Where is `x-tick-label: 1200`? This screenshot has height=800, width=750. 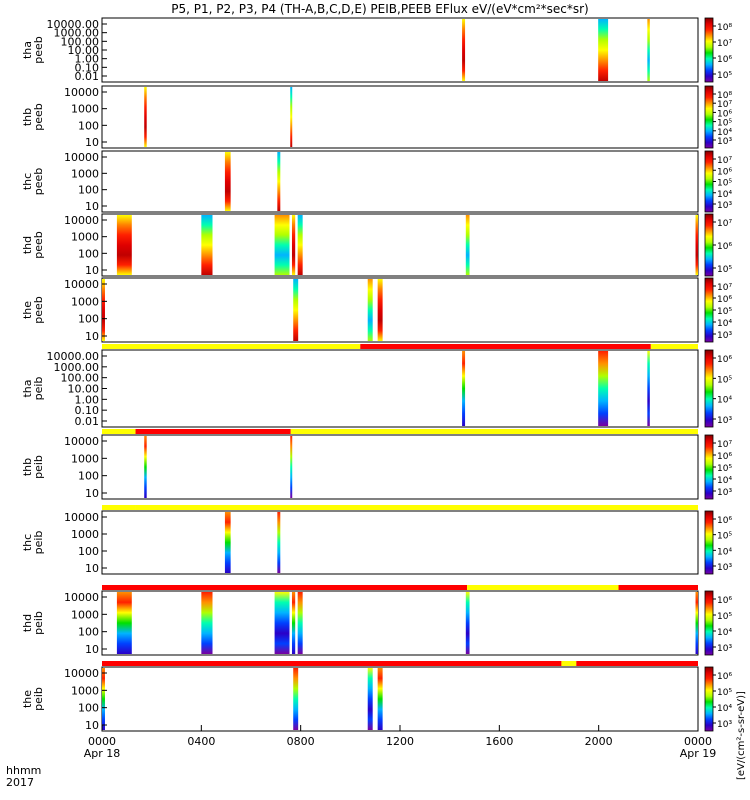
x-tick-label: 1200 is located at coordinates (400, 741).